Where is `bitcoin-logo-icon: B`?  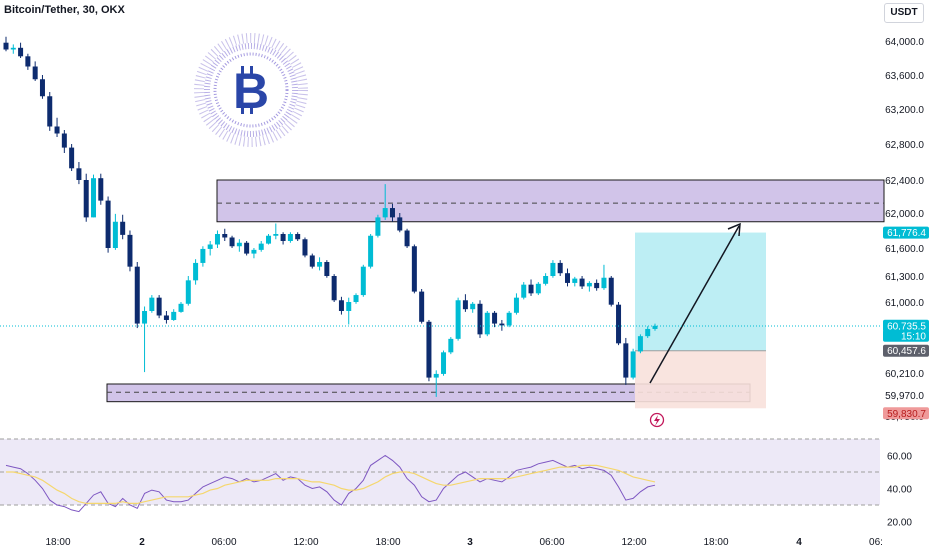
bitcoin-logo-icon: B is located at coordinates (251, 90).